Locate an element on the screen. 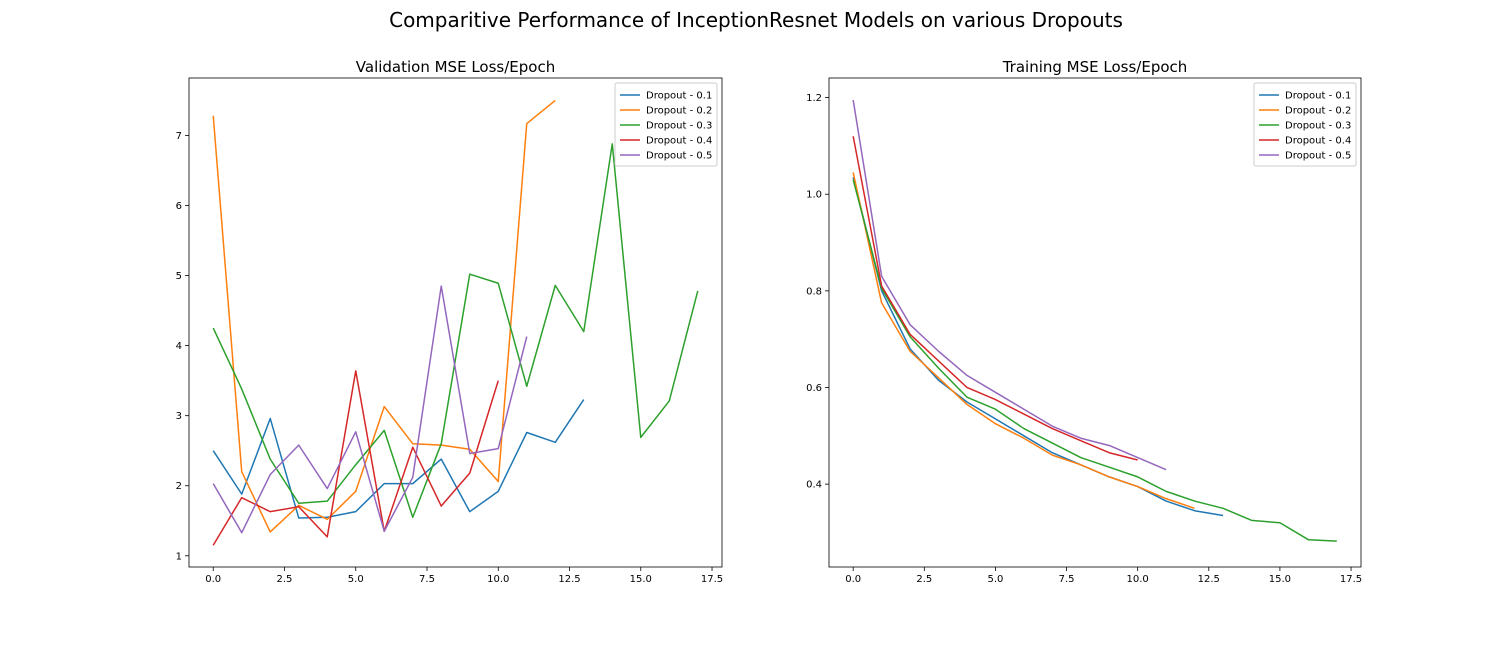  validation-chart-title: Validation MSE Loss/Epoch is located at coordinates (455, 67).